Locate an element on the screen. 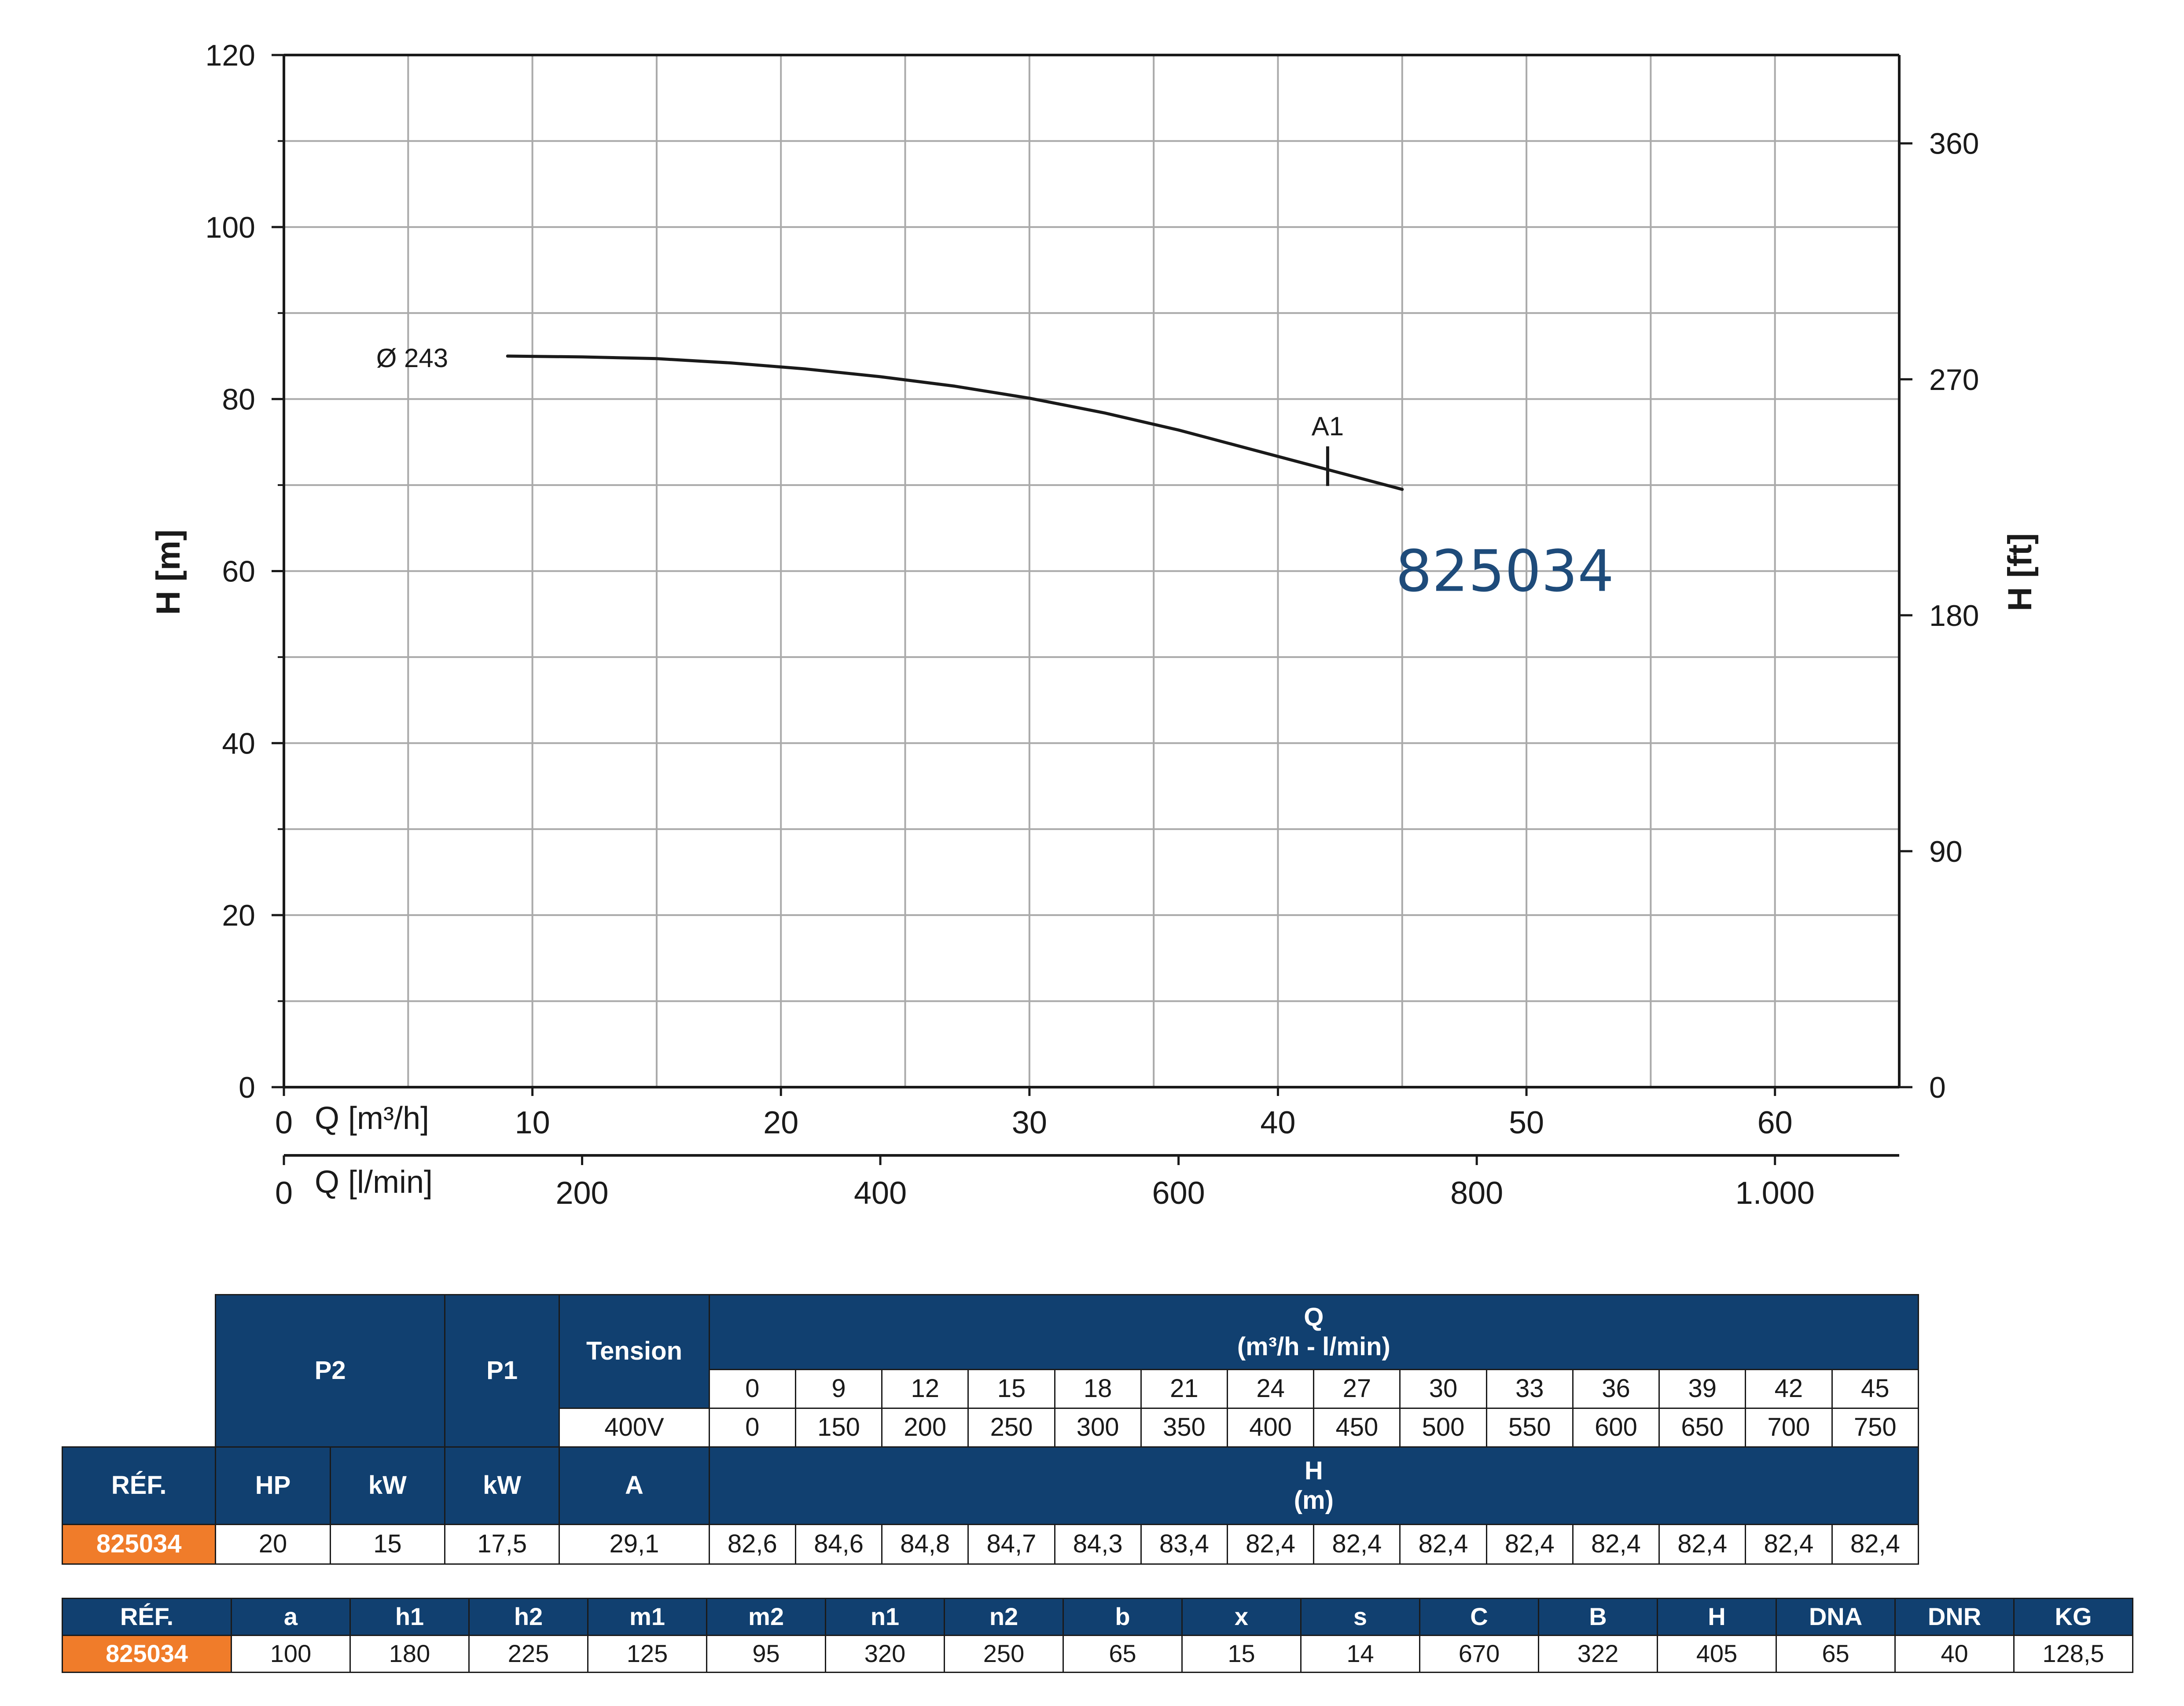 The height and width of the screenshot is (1706, 2184). hp-cell: 20 is located at coordinates (273, 1544).